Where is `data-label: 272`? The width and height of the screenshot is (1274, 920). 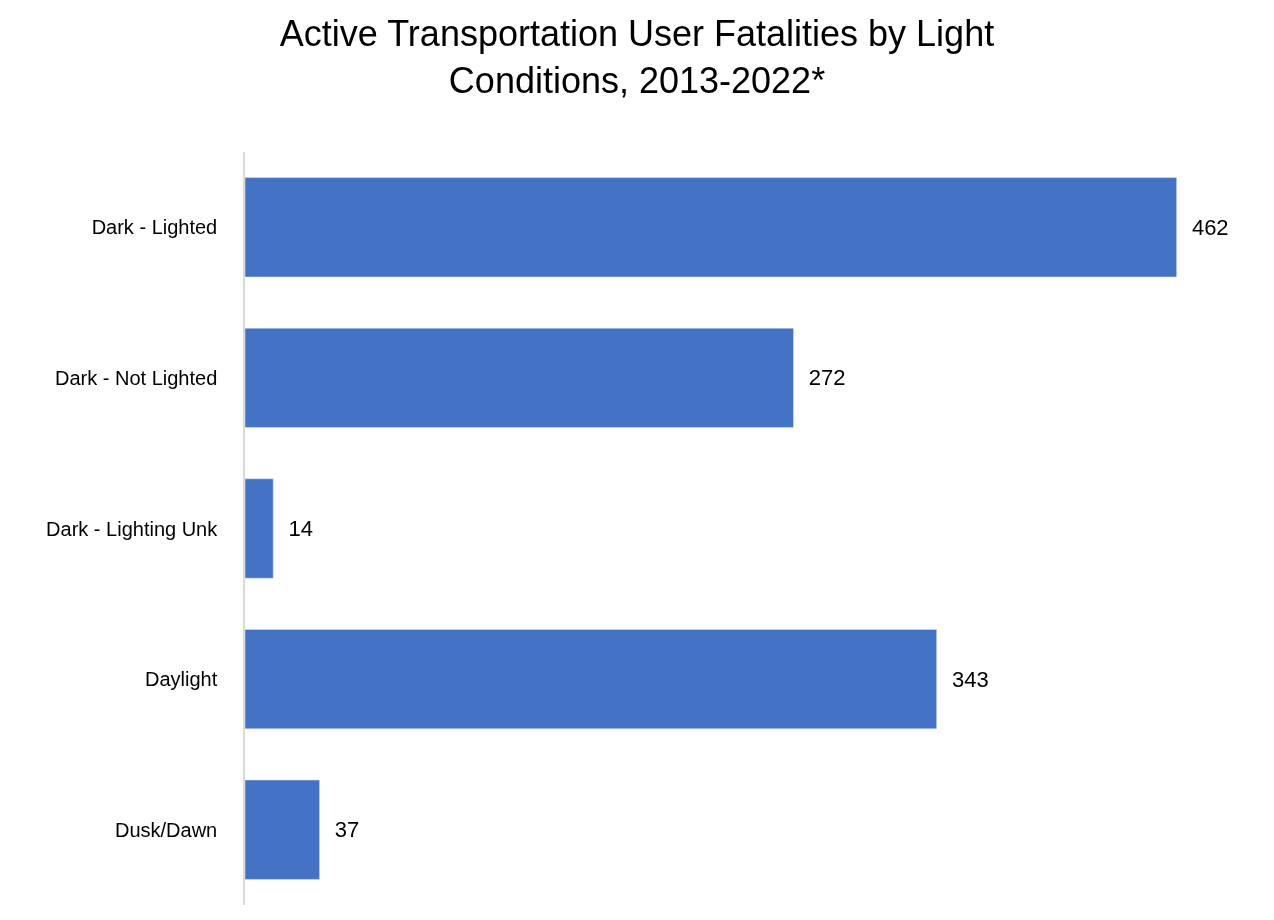
data-label: 272 is located at coordinates (821, 378).